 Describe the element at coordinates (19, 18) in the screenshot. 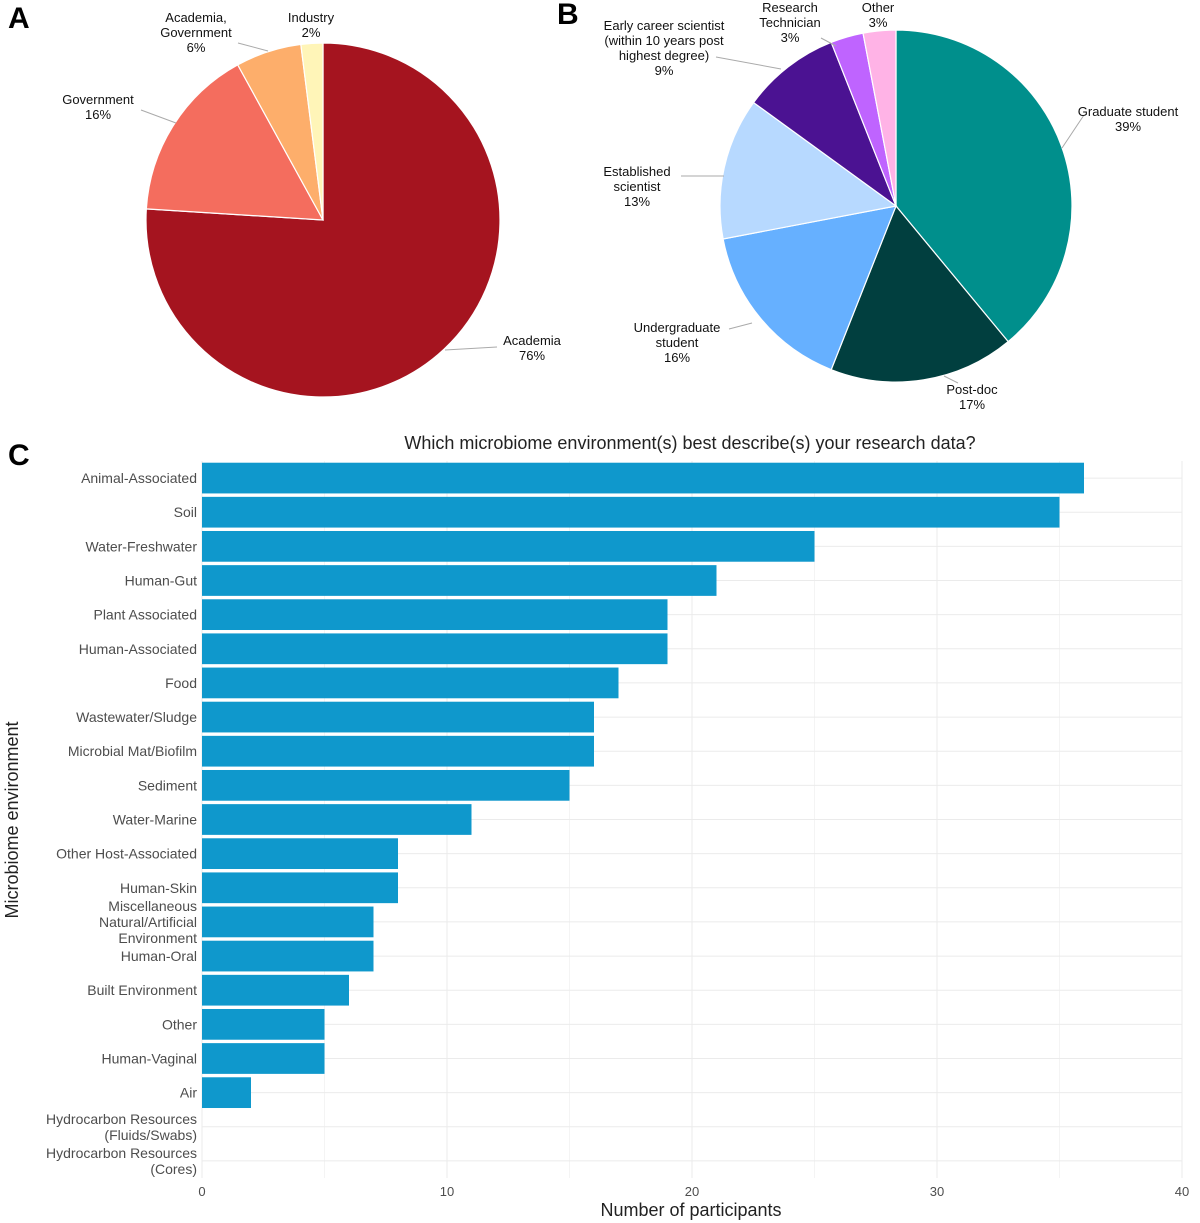

I see `panel-letter-a: A` at that location.